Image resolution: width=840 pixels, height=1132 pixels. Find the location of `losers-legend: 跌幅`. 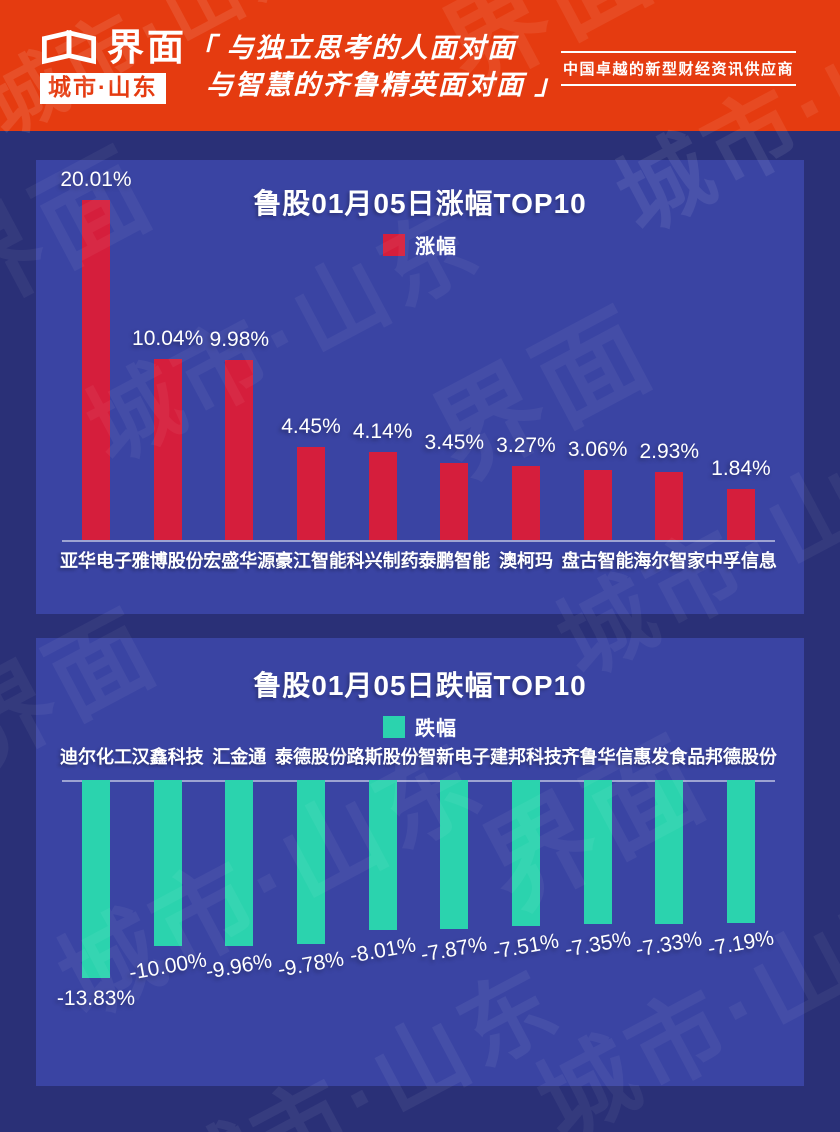

losers-legend: 跌幅 is located at coordinates (420, 726).